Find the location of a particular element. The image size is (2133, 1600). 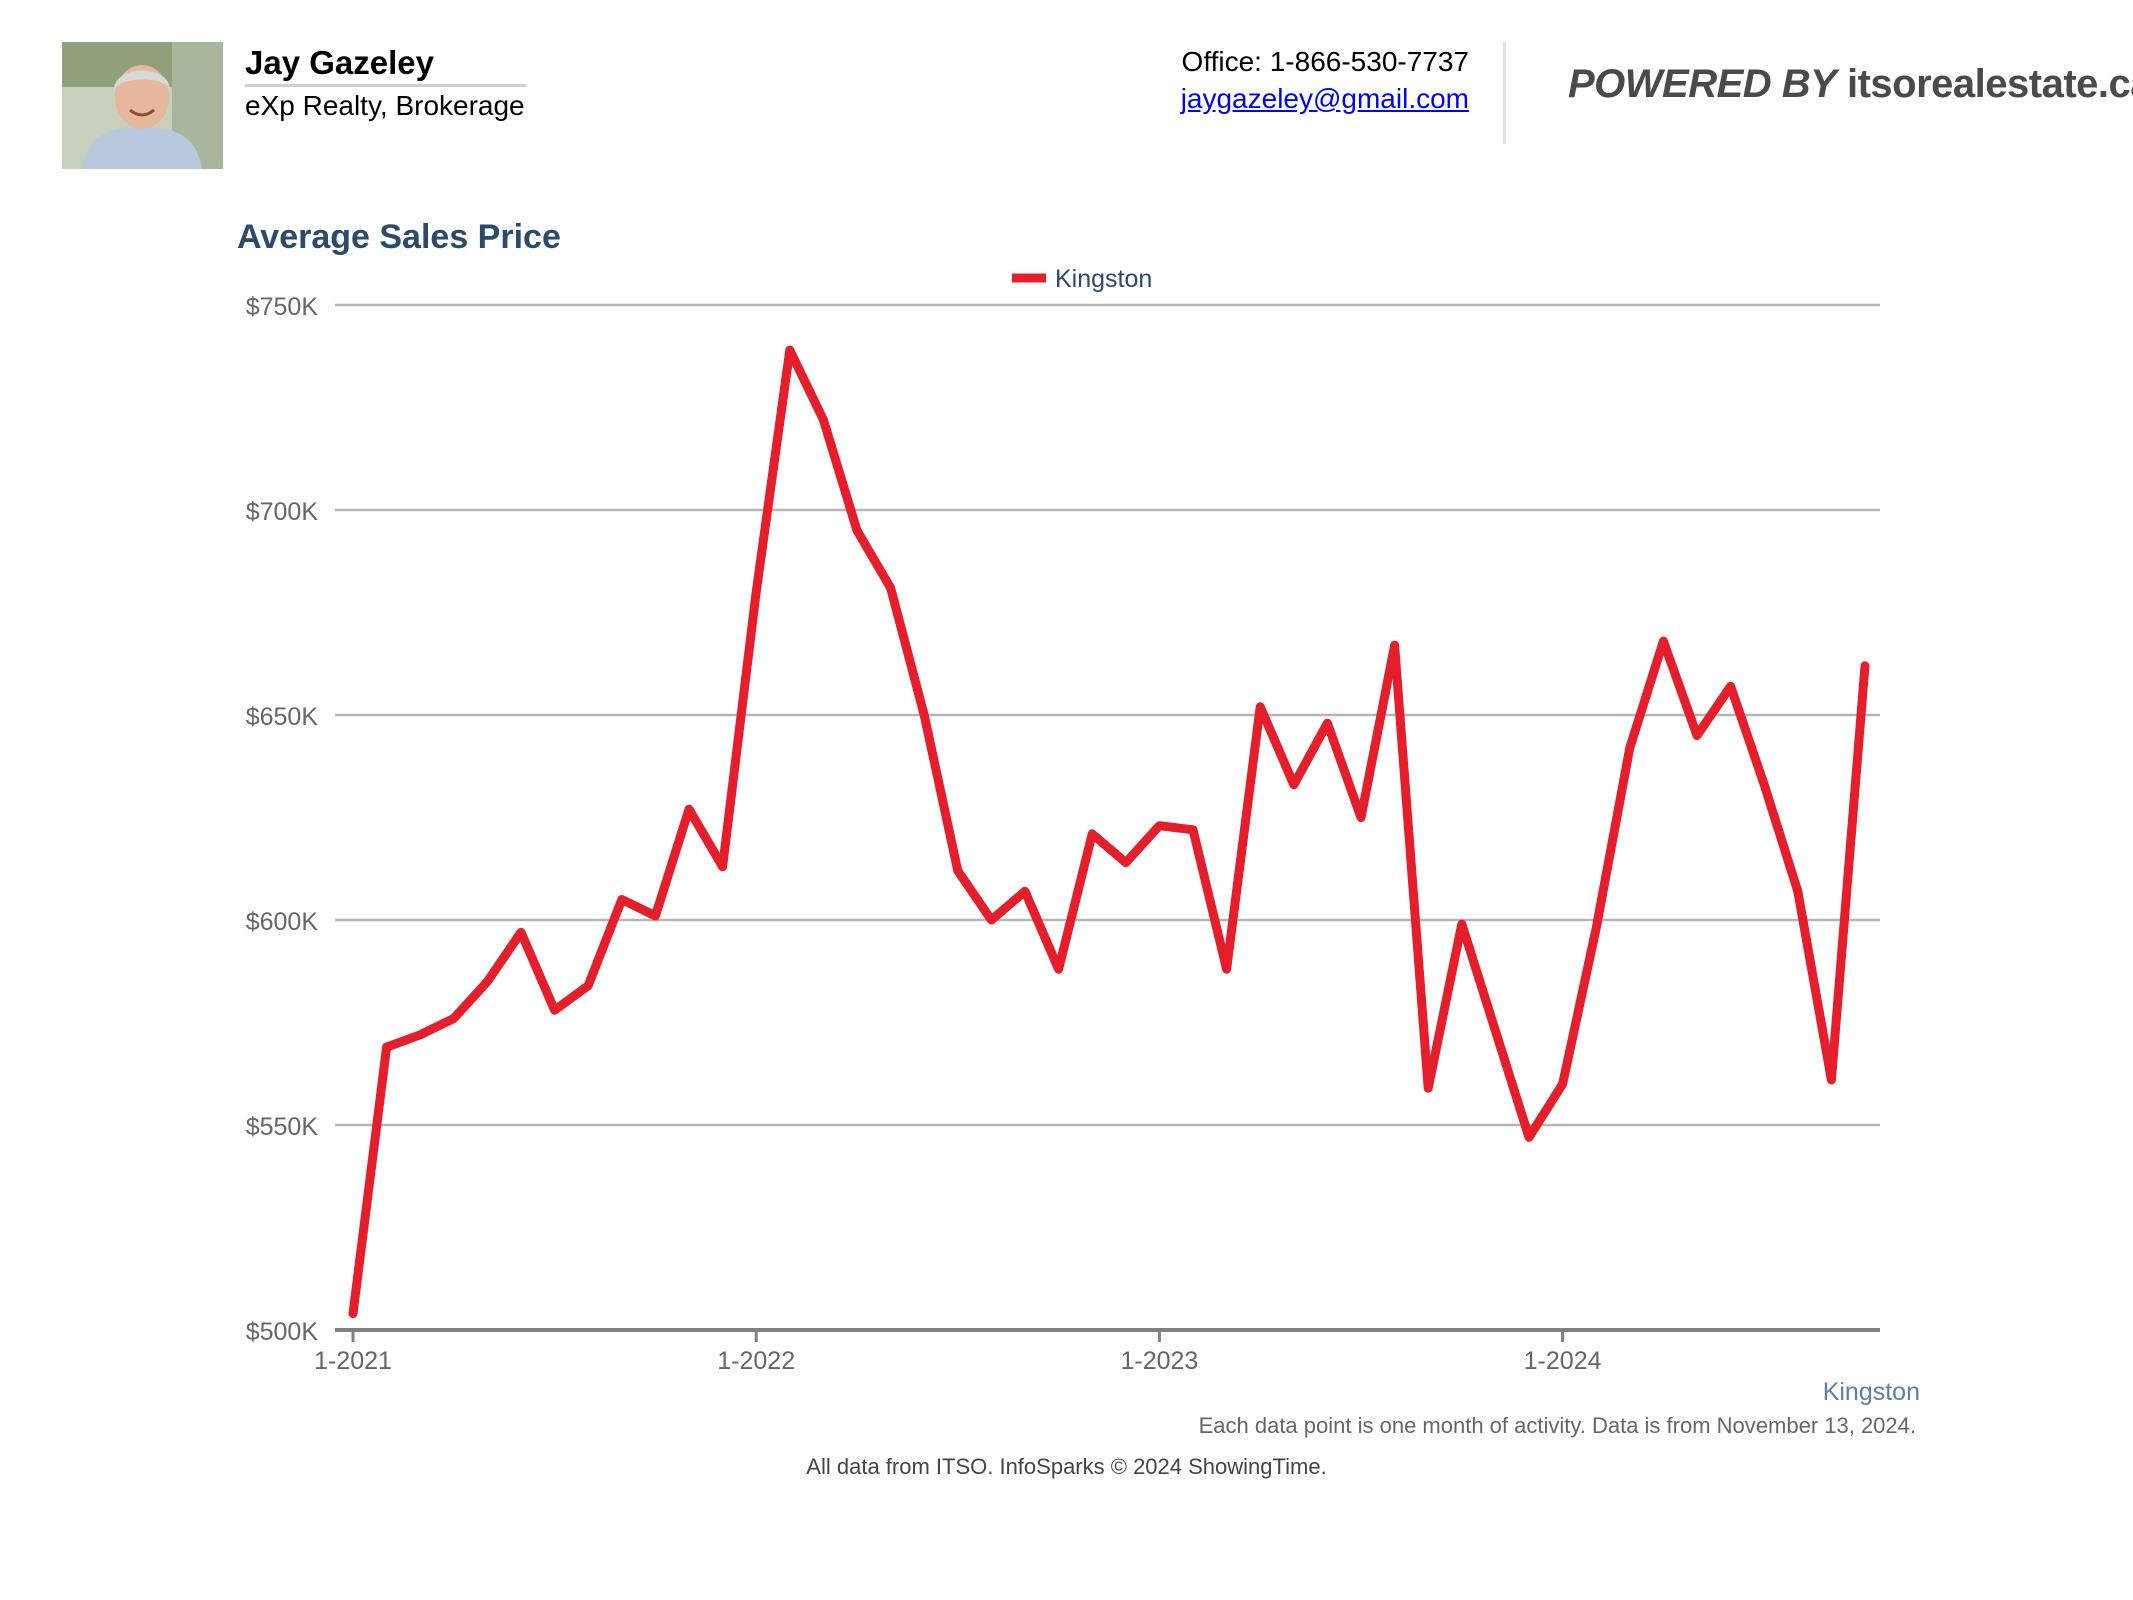

x-tick-label: 1-2024 is located at coordinates (1563, 1361).